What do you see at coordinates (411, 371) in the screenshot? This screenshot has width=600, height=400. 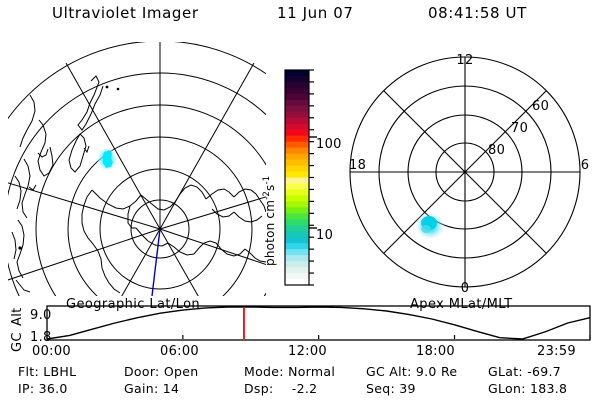 I see `status-gcalt: GC Alt: 9.0 Re` at bounding box center [411, 371].